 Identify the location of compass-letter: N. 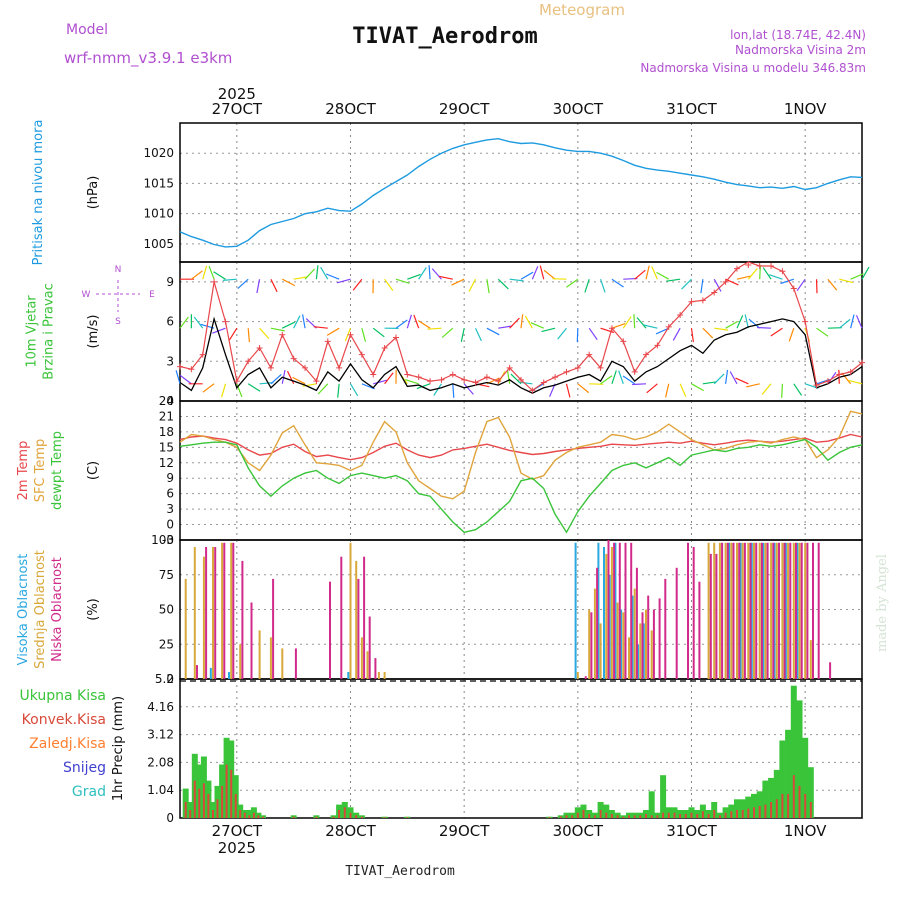
(118, 270).